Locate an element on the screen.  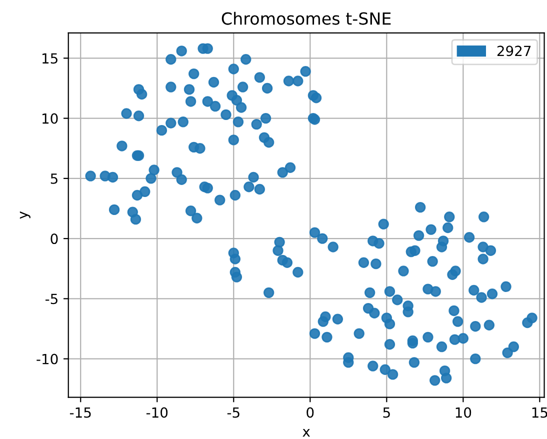
x-tick-label: -5 is located at coordinates (233, 412).